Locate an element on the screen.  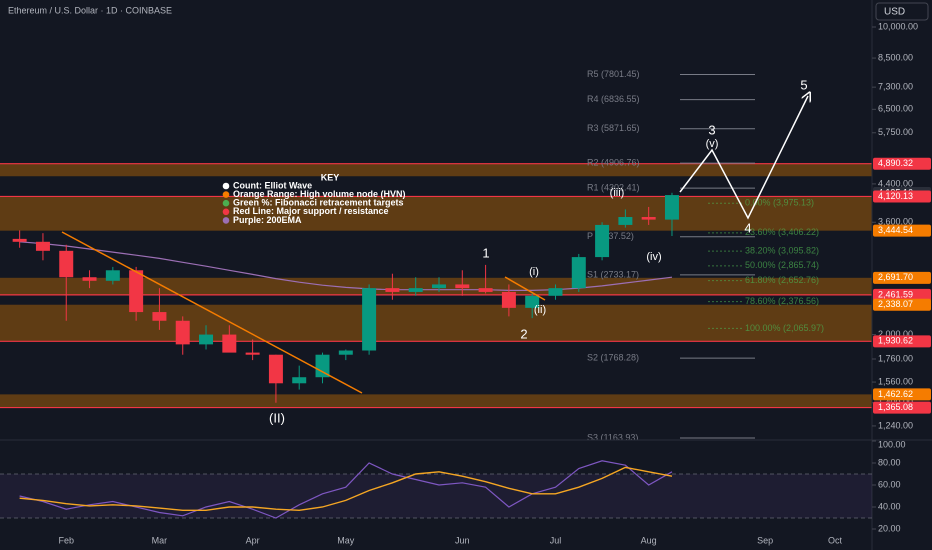
currency: USD is located at coordinates (894, 12).